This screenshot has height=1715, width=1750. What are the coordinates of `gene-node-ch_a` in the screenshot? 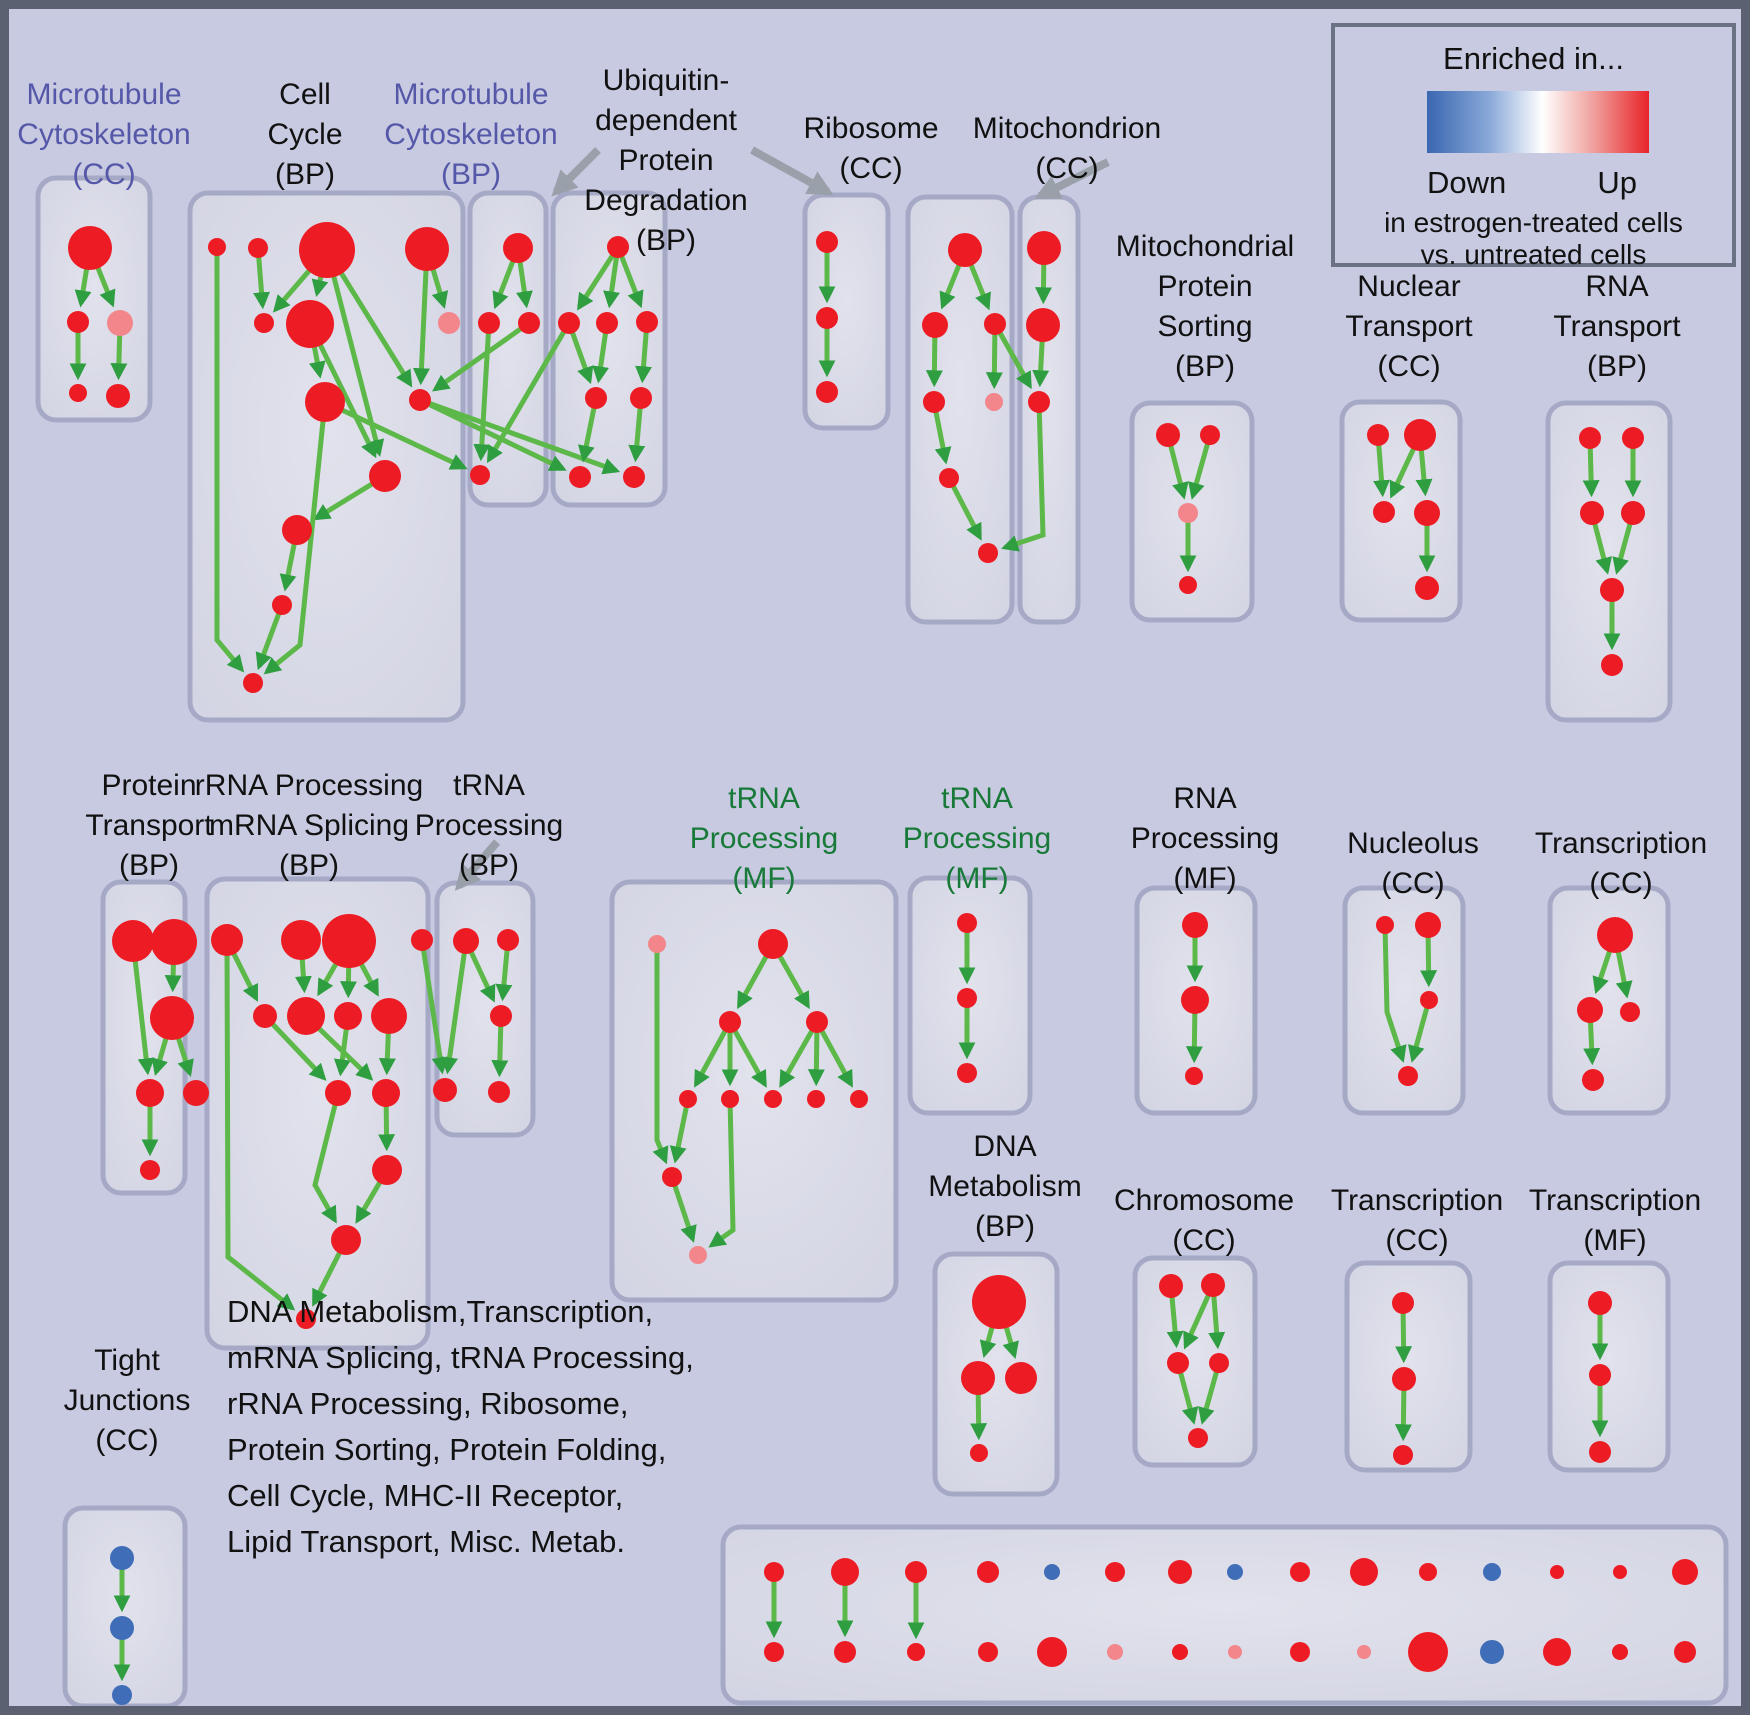 It's located at (1171, 1286).